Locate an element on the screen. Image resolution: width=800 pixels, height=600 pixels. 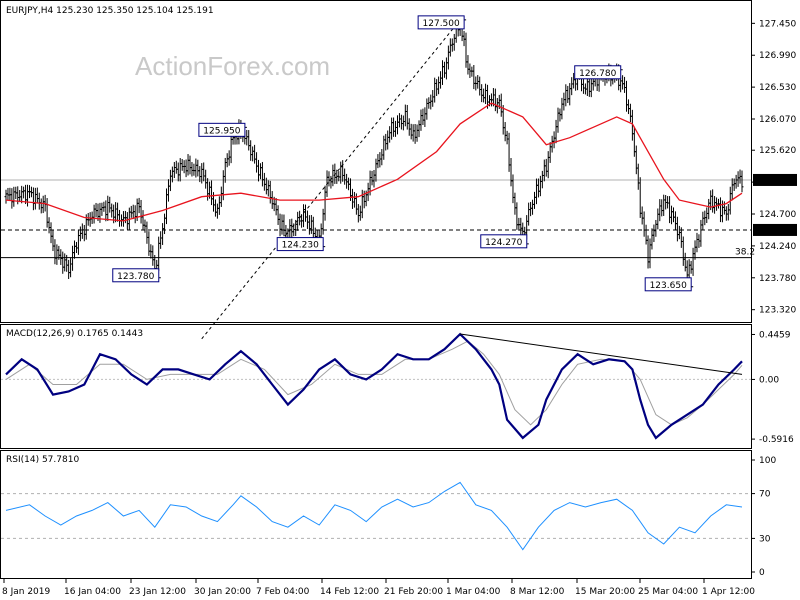
swing-label-text: 123.780 is located at coordinates (135, 277).